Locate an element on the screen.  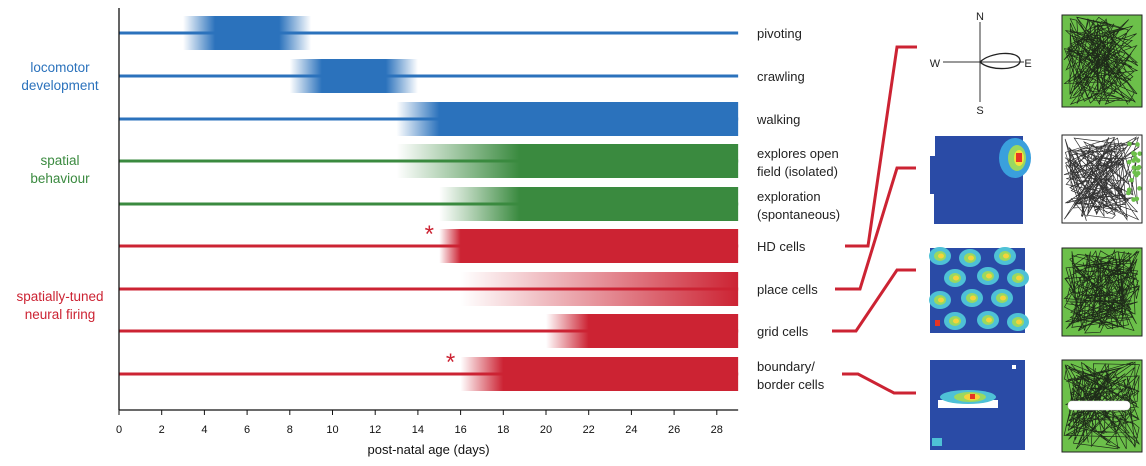
row-label: exploration is located at coordinates (789, 196).